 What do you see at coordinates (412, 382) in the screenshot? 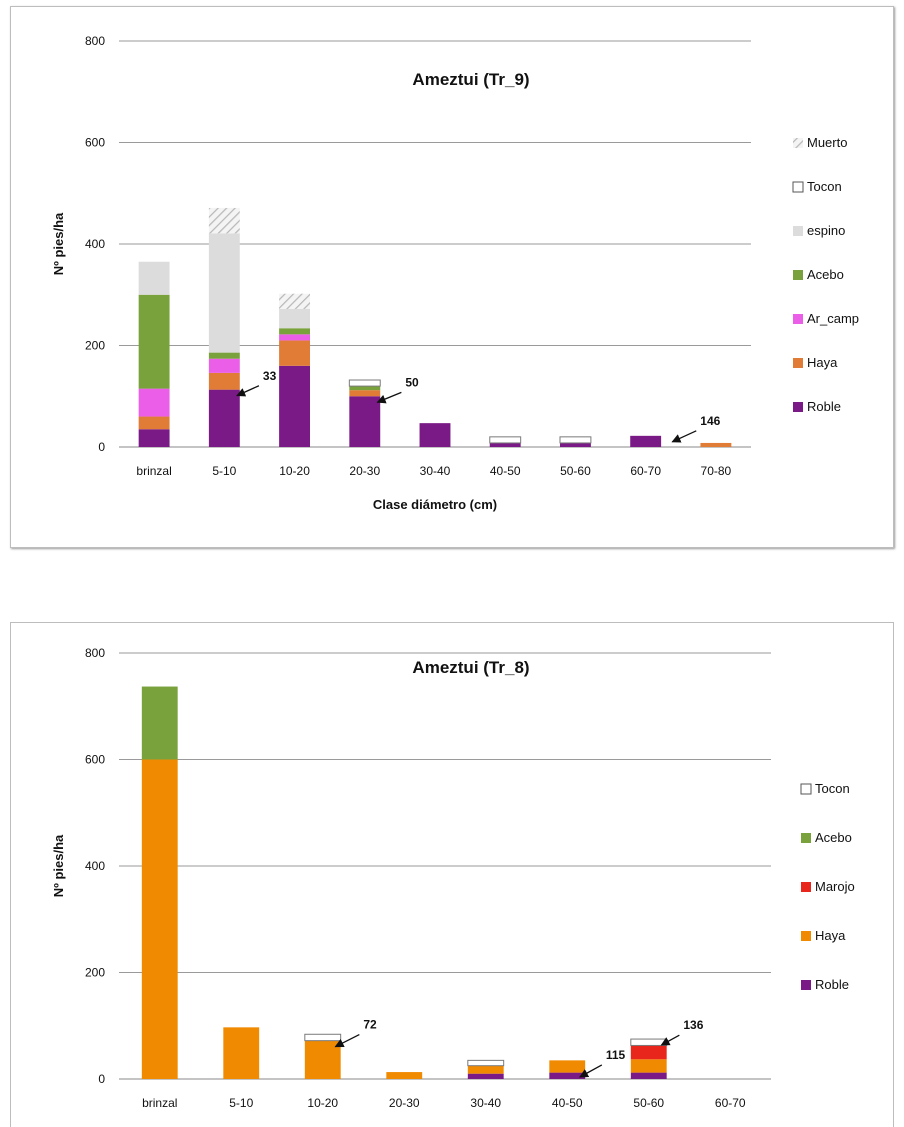
I see `annotation-label: 50` at bounding box center [412, 382].